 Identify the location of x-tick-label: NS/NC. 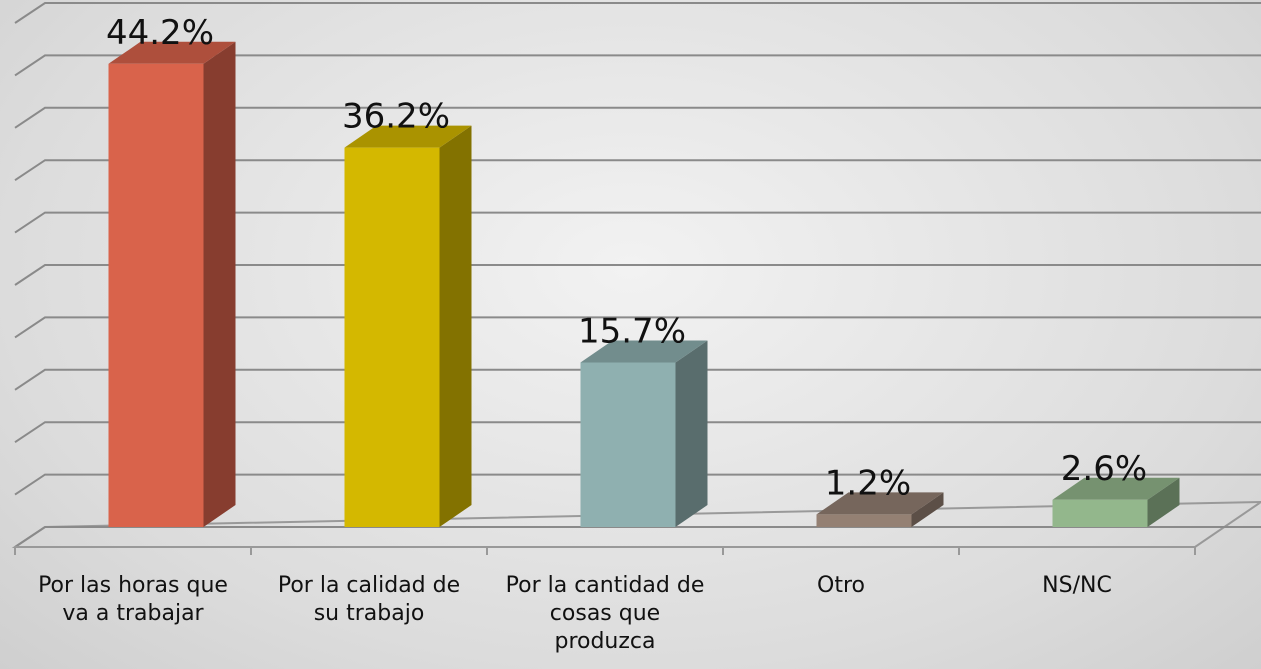
(1077, 585).